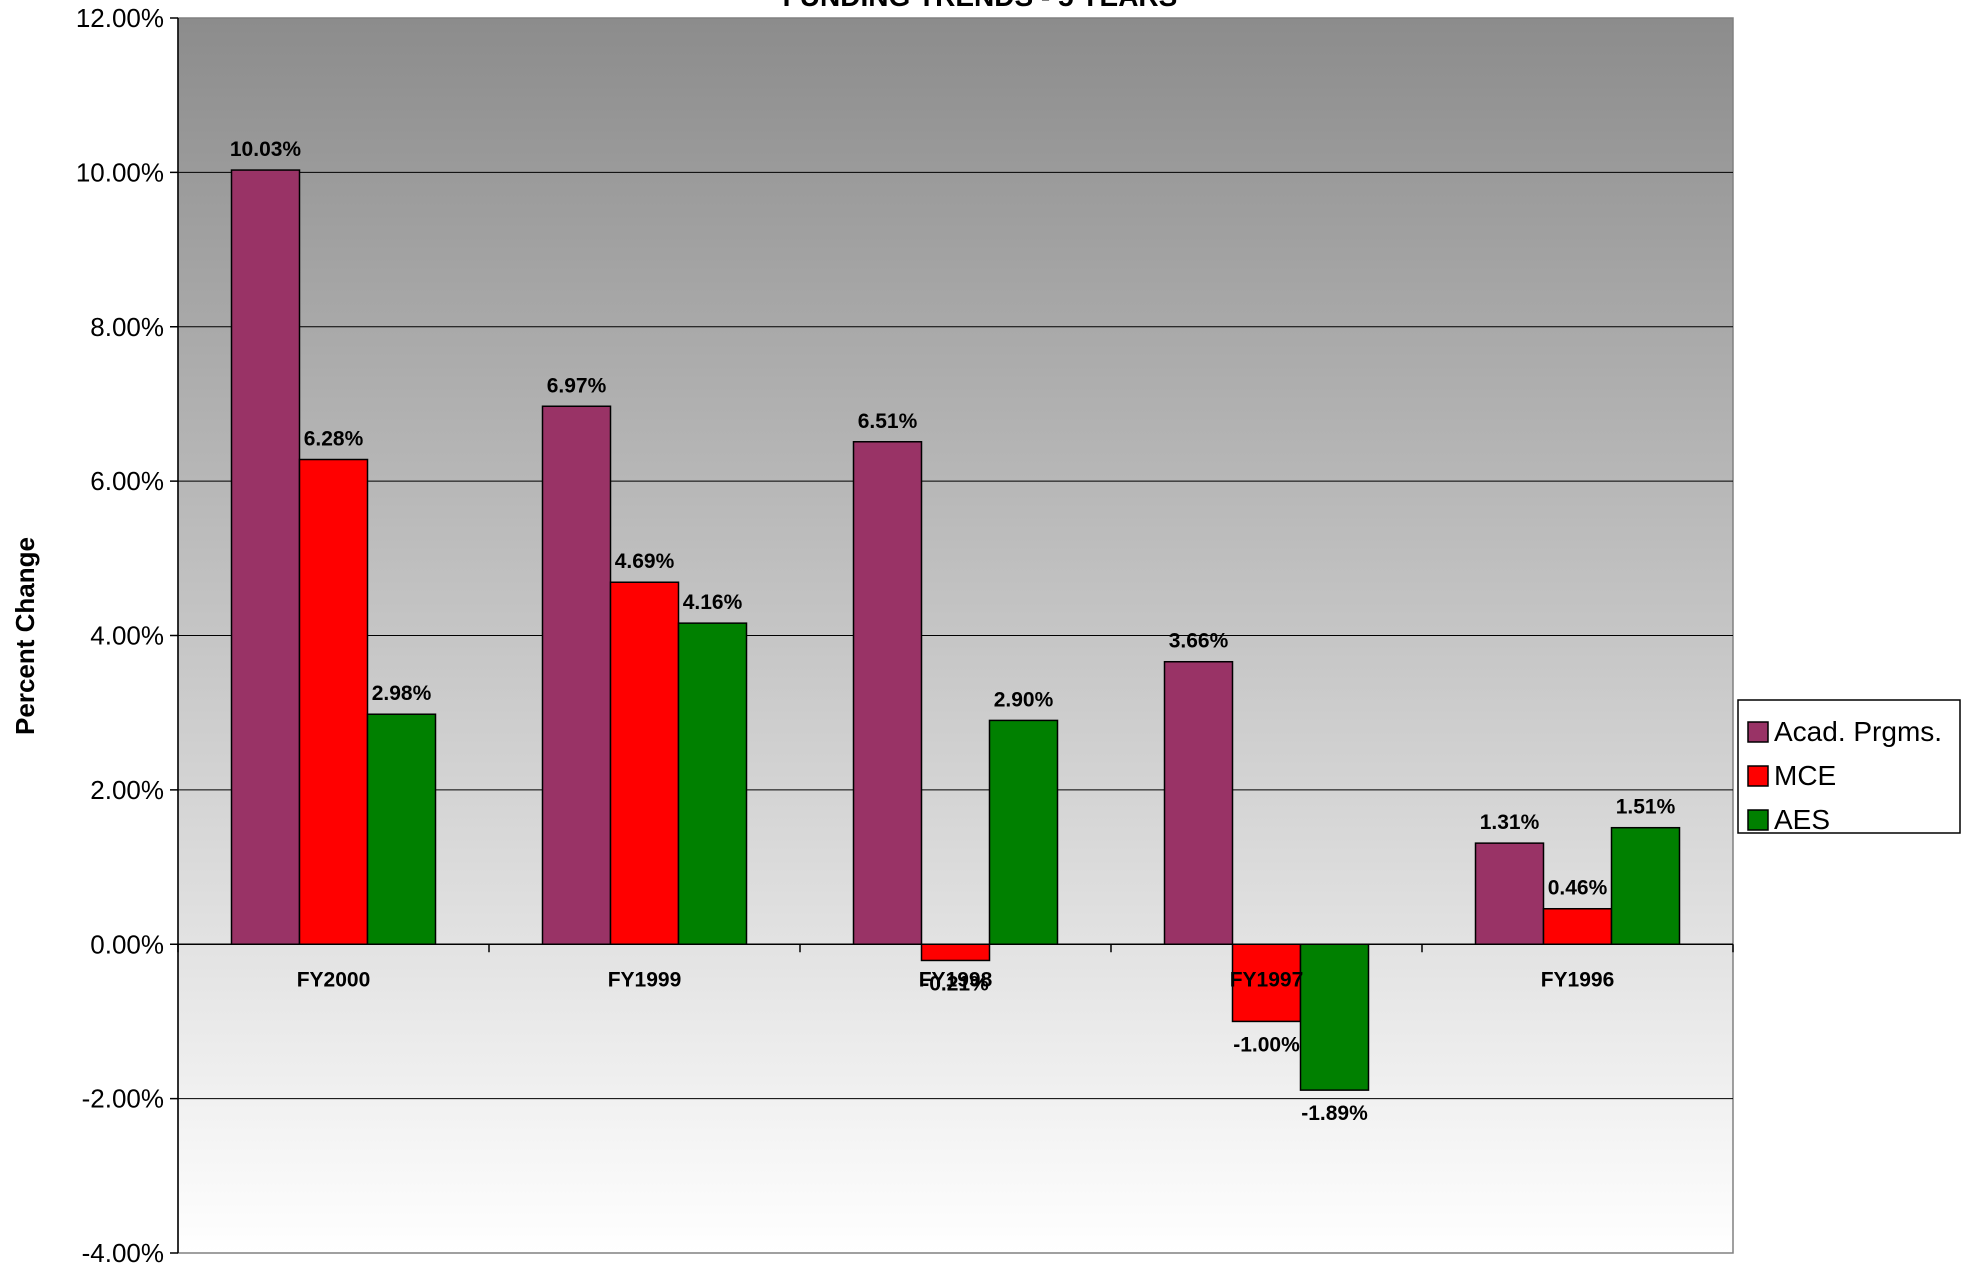  I want to click on legend: Acad. Prgms. MCE AES, so click(1849, 767).